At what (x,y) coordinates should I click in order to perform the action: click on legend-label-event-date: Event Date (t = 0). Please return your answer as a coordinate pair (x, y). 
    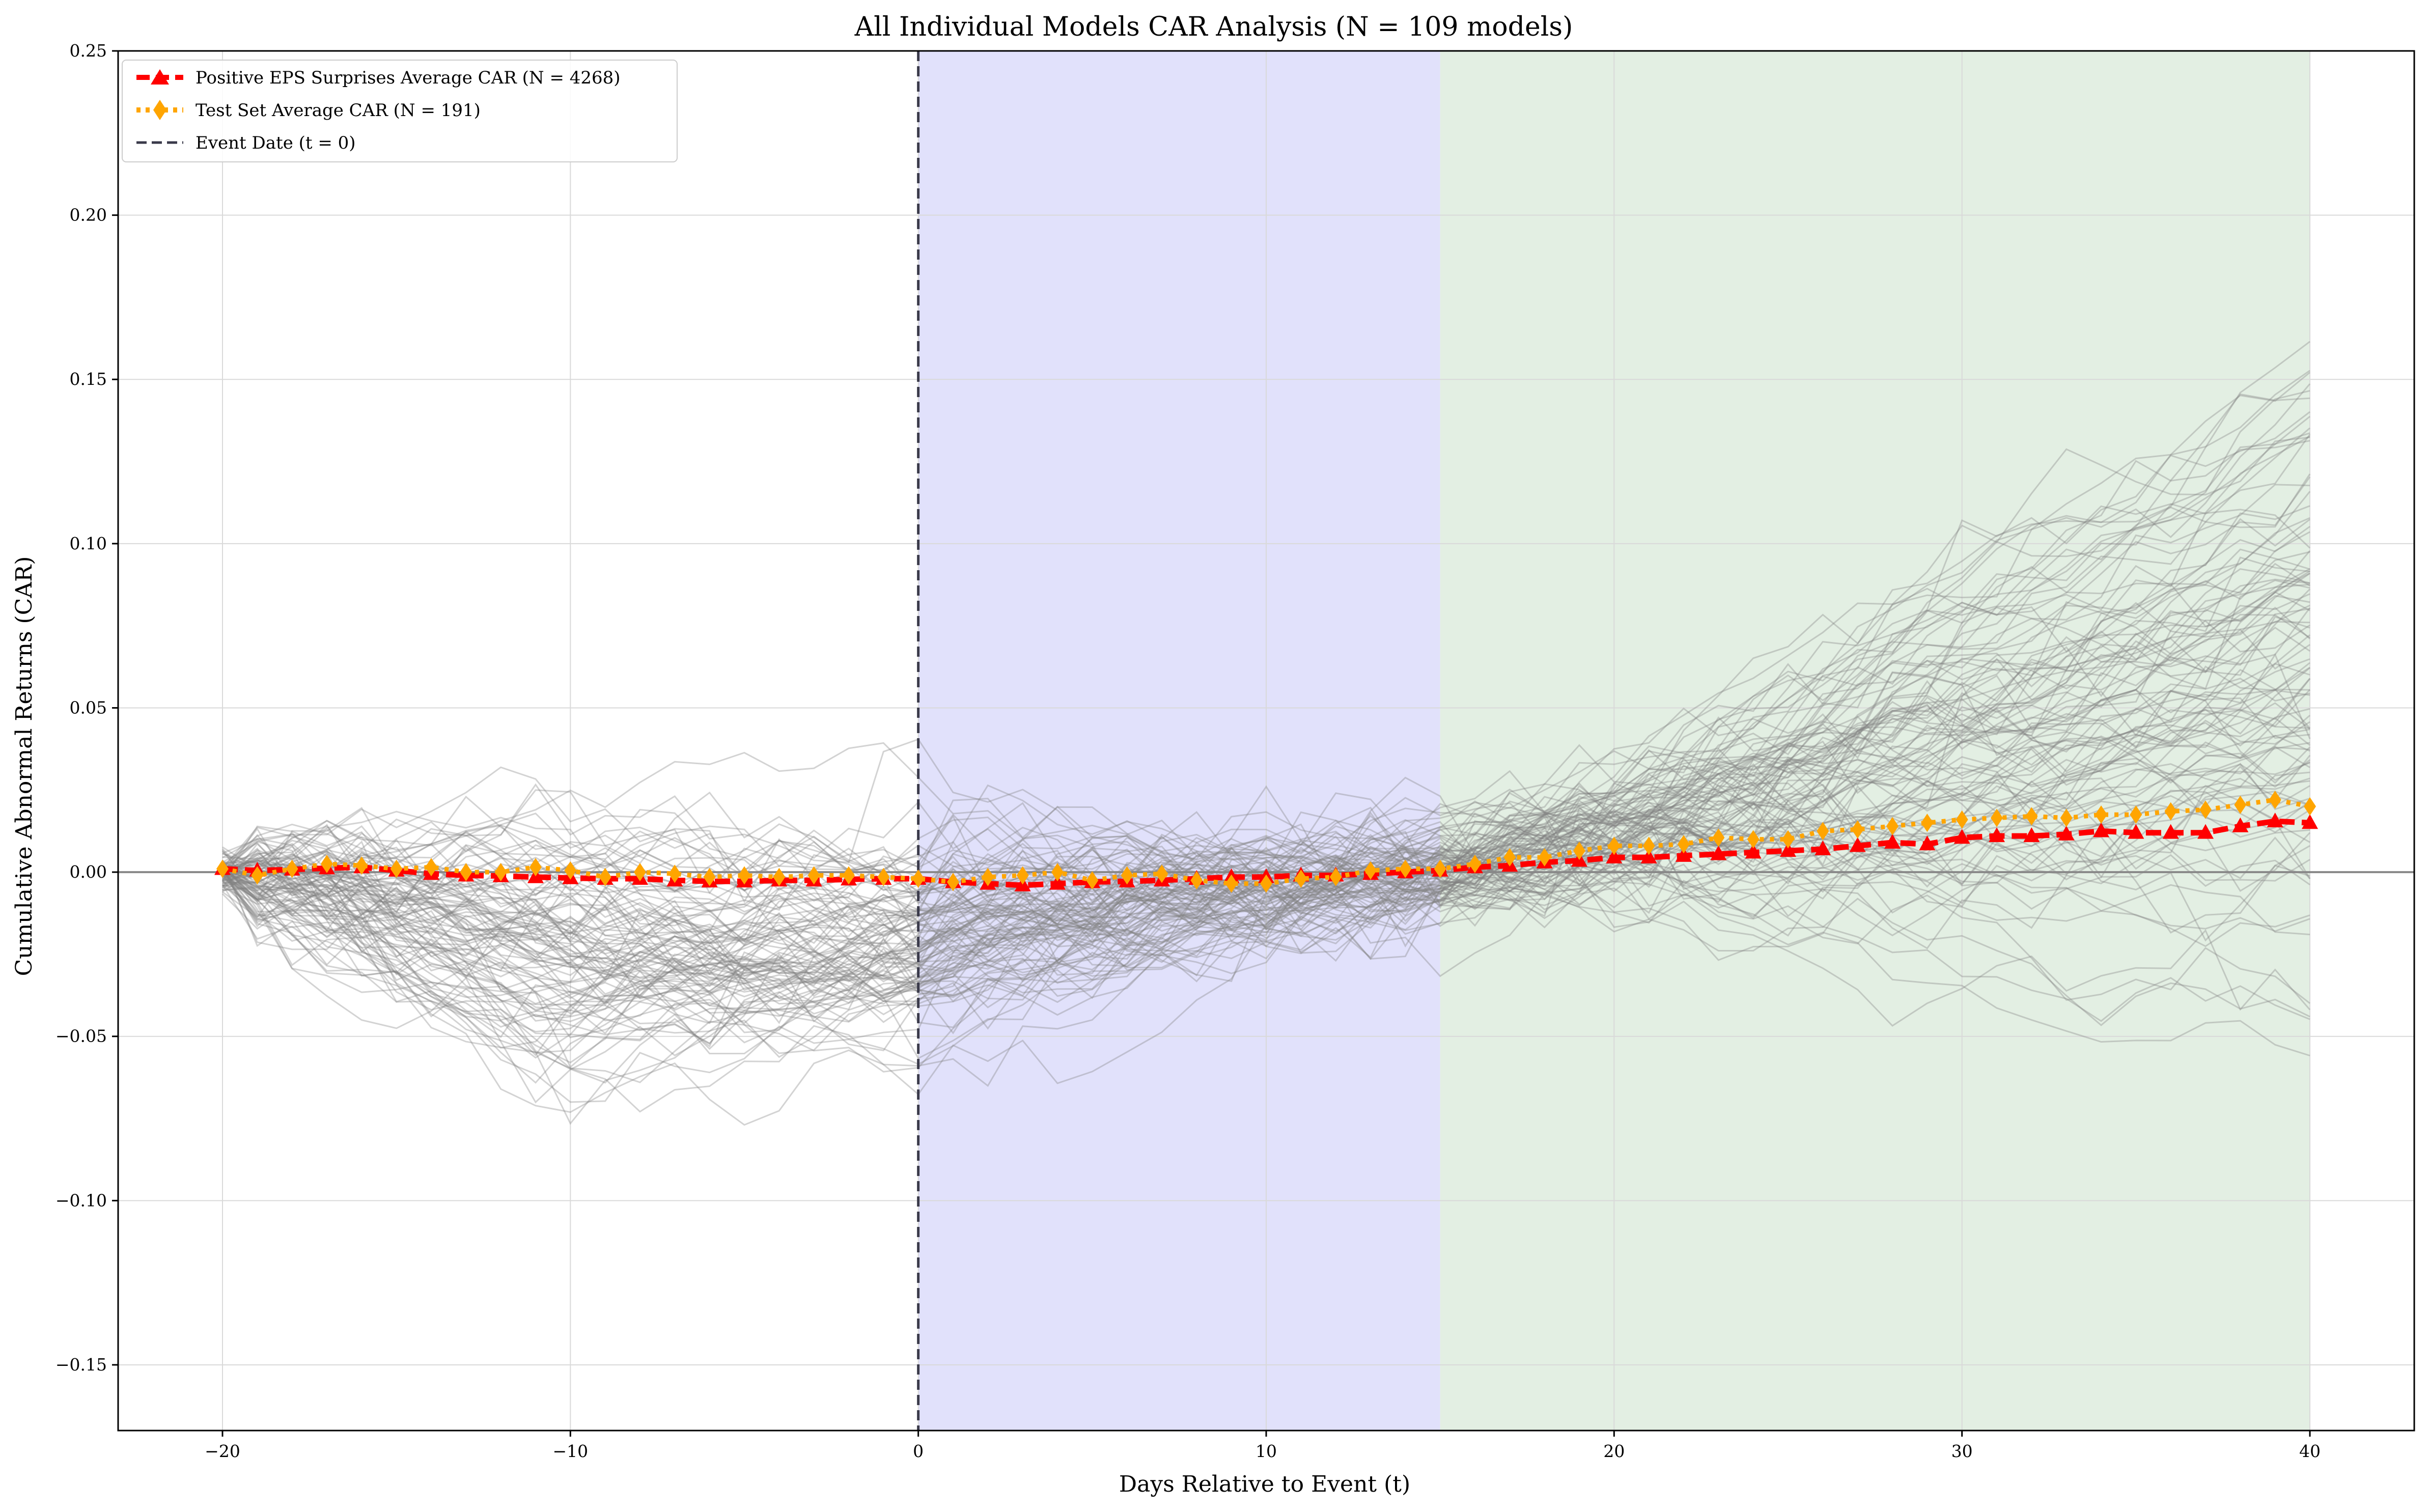
    Looking at the image, I should click on (276, 143).